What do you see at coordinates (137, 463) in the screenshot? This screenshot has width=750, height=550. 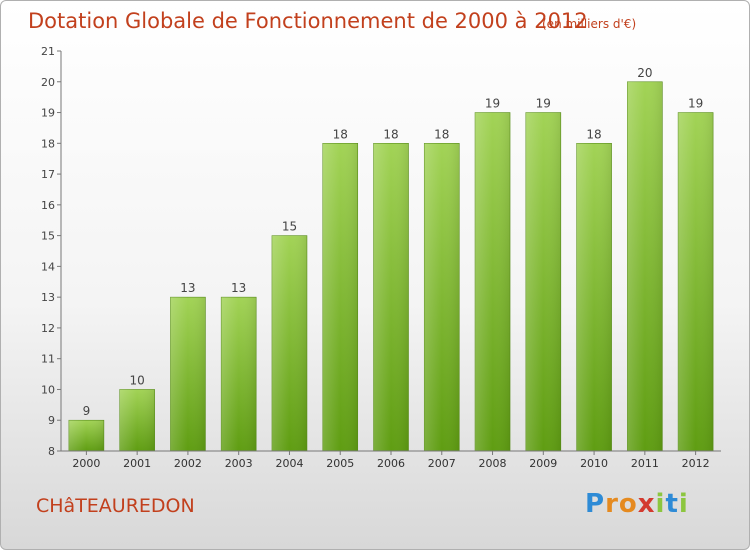 I see `x-tick-label: 2001` at bounding box center [137, 463].